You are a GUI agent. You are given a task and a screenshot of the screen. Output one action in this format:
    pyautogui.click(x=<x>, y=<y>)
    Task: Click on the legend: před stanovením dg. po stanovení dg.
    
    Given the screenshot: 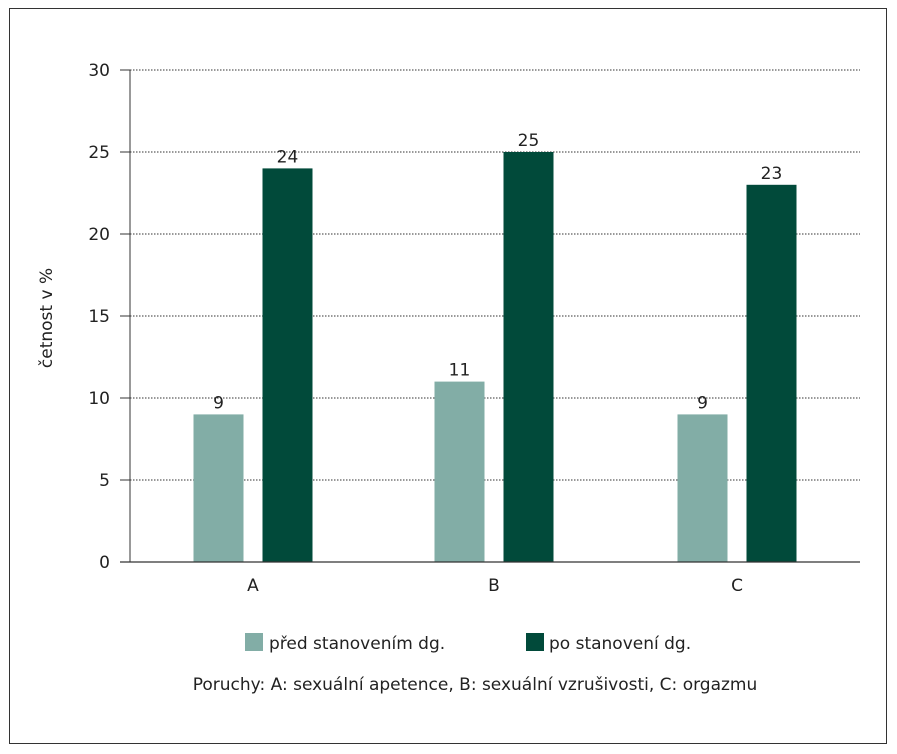 What is the action you would take?
    pyautogui.click(x=468, y=643)
    